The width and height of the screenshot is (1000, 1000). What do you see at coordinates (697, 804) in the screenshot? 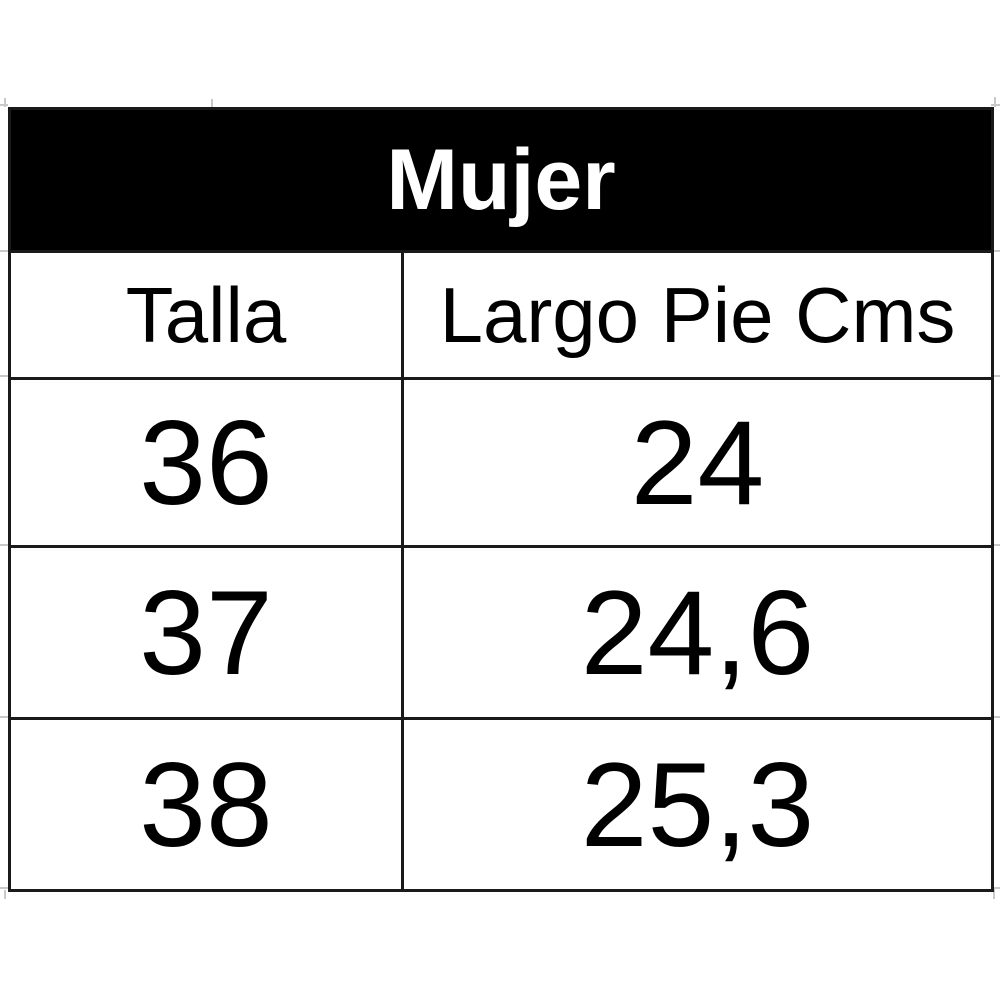
I see `cell-largo-row3: 25,3` at bounding box center [697, 804].